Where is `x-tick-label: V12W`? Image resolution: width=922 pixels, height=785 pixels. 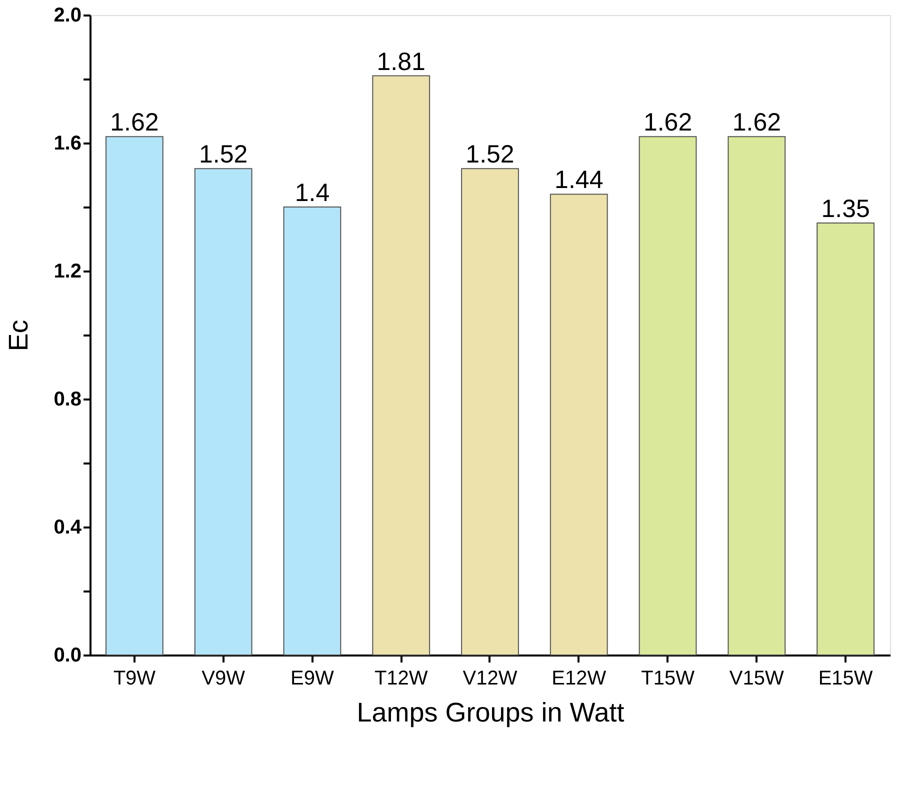 x-tick-label: V12W is located at coordinates (490, 679).